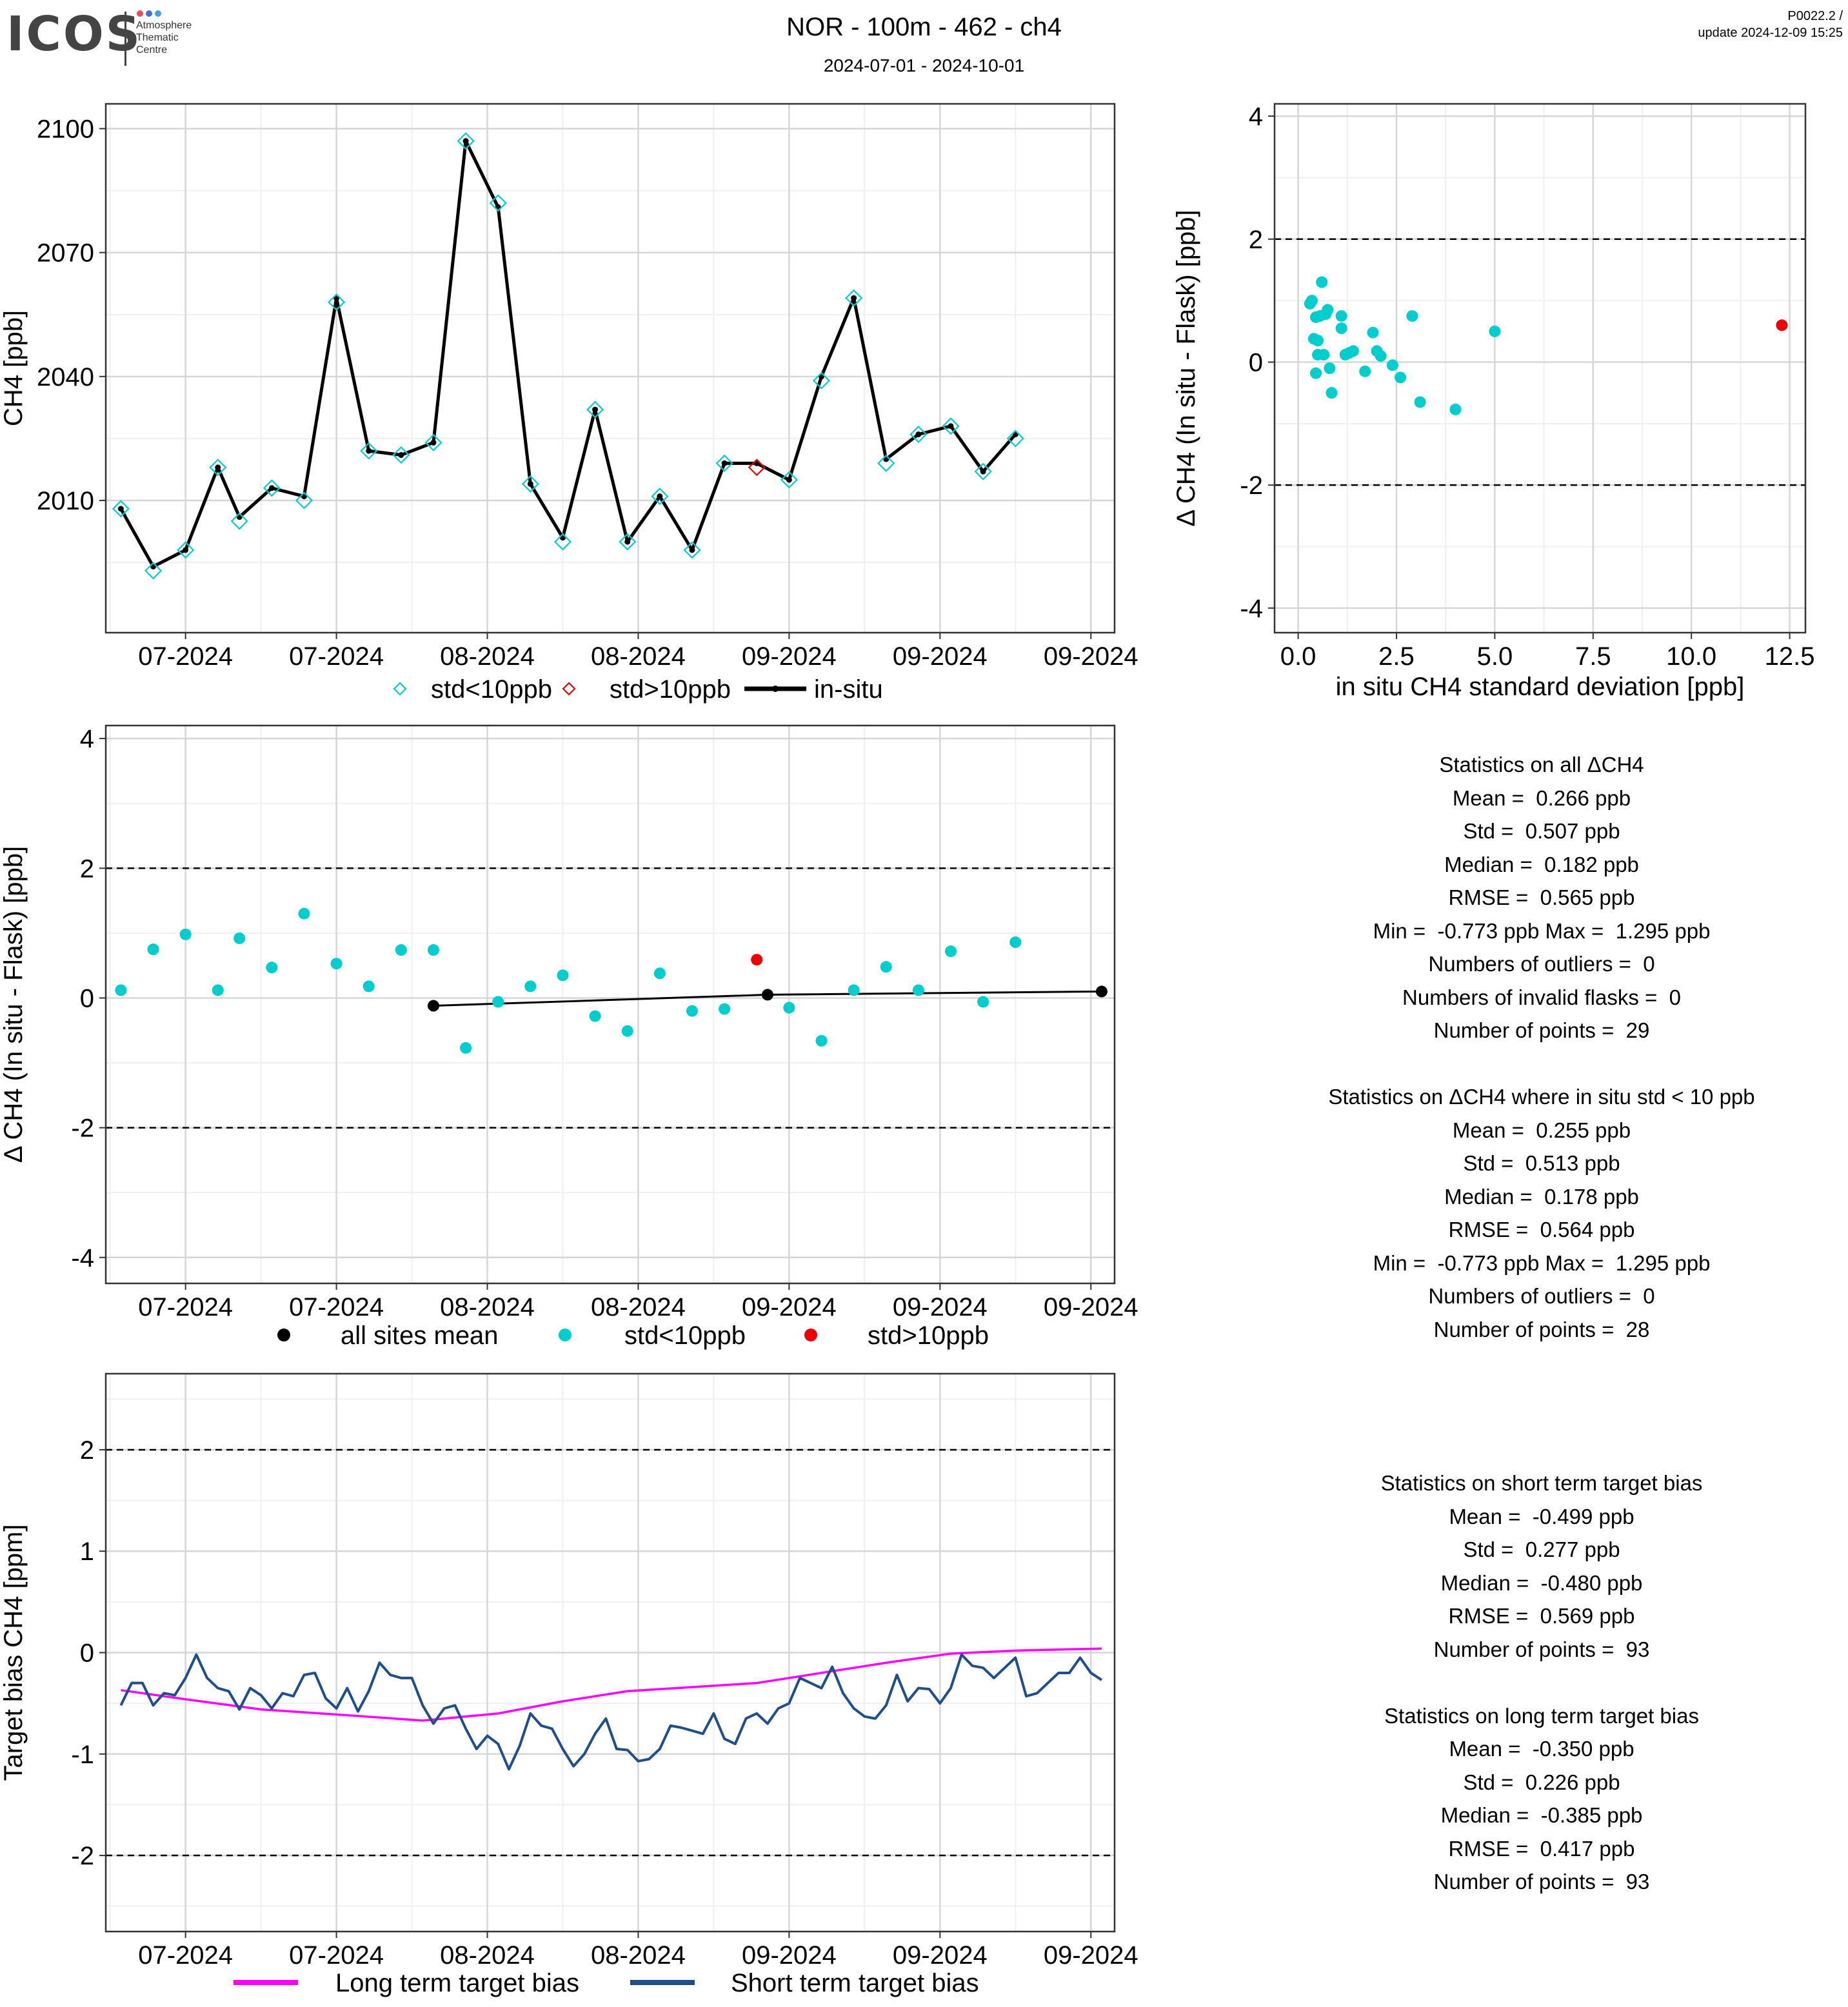 The height and width of the screenshot is (2007, 1848). Describe the element at coordinates (65, 129) in the screenshot. I see `y-tick-label: 2100` at that location.